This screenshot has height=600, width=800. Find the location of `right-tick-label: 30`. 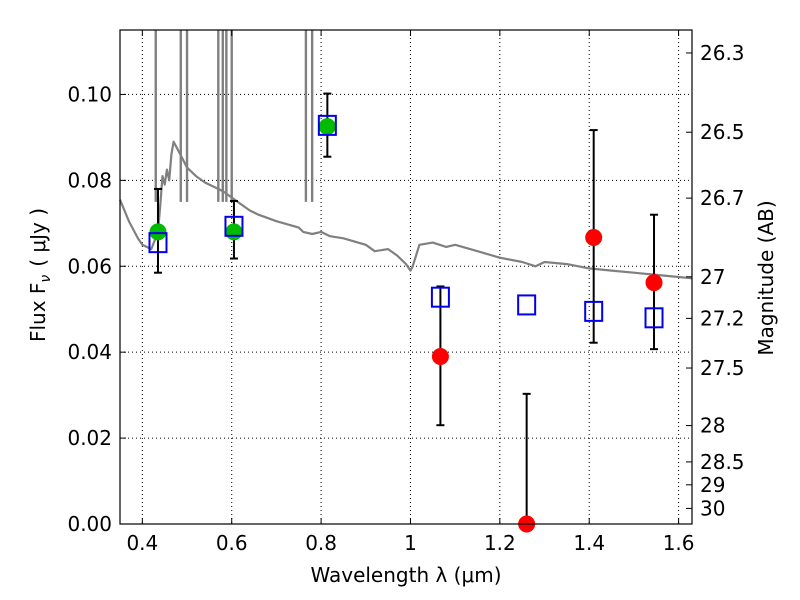

right-tick-label: 30 is located at coordinates (712, 508).